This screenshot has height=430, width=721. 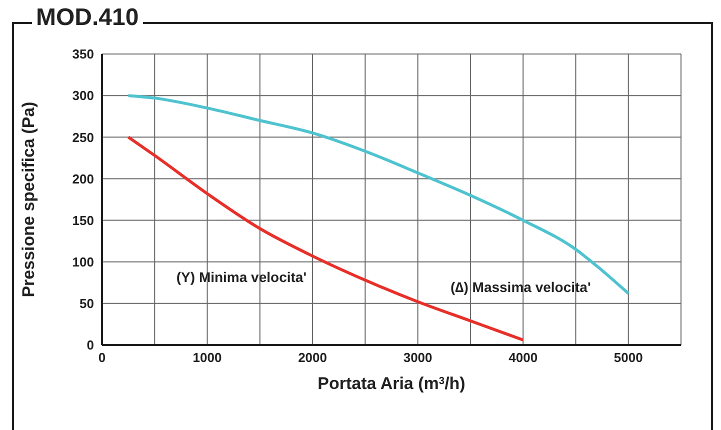 What do you see at coordinates (28, 200) in the screenshot?
I see `y-axis-title: Pressione specifica (Pa)` at bounding box center [28, 200].